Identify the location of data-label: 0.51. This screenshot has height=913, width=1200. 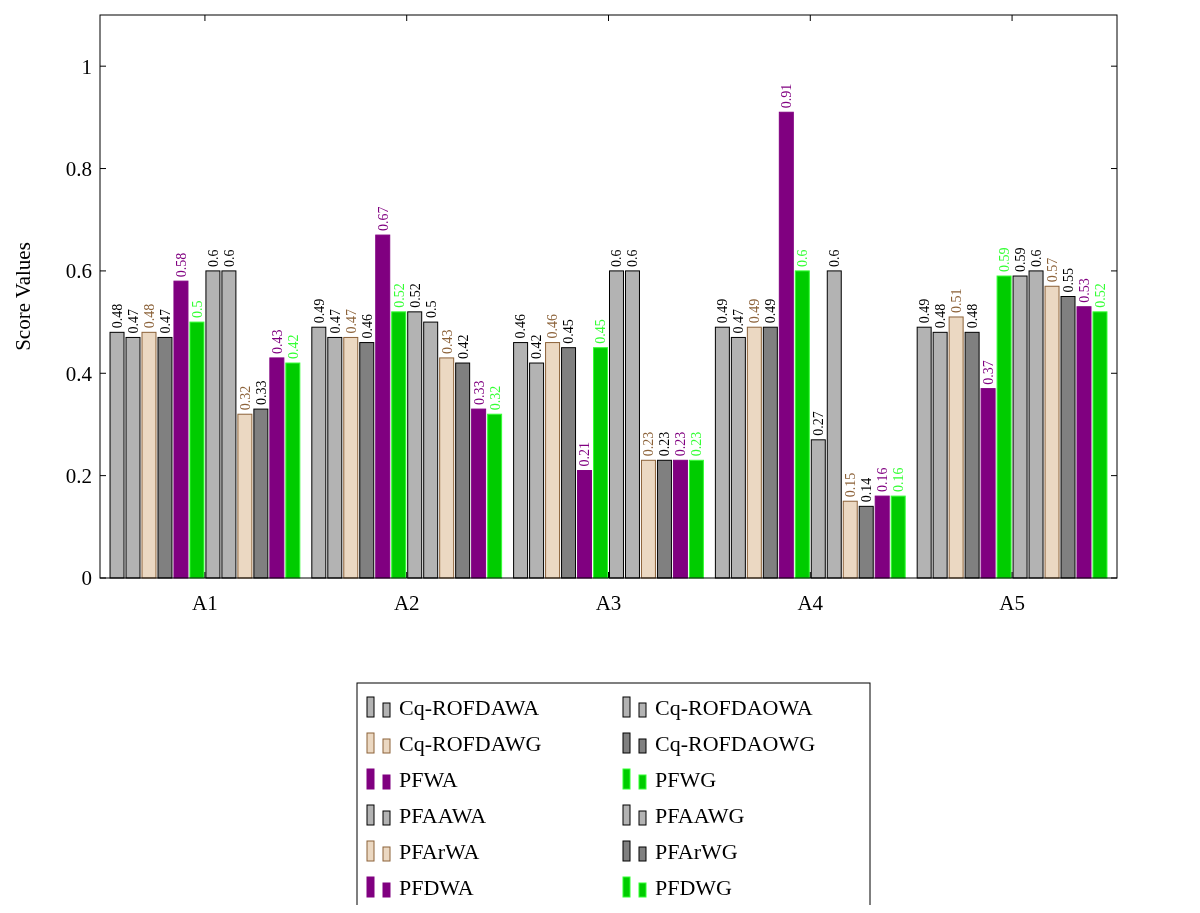
(957, 300).